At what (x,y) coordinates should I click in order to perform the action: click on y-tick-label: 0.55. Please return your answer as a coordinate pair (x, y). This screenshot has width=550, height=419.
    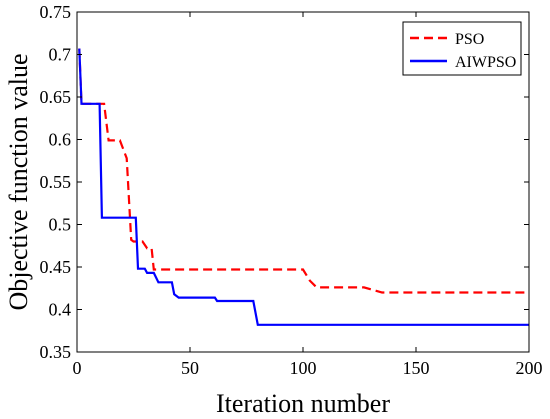
    Looking at the image, I should click on (56, 182).